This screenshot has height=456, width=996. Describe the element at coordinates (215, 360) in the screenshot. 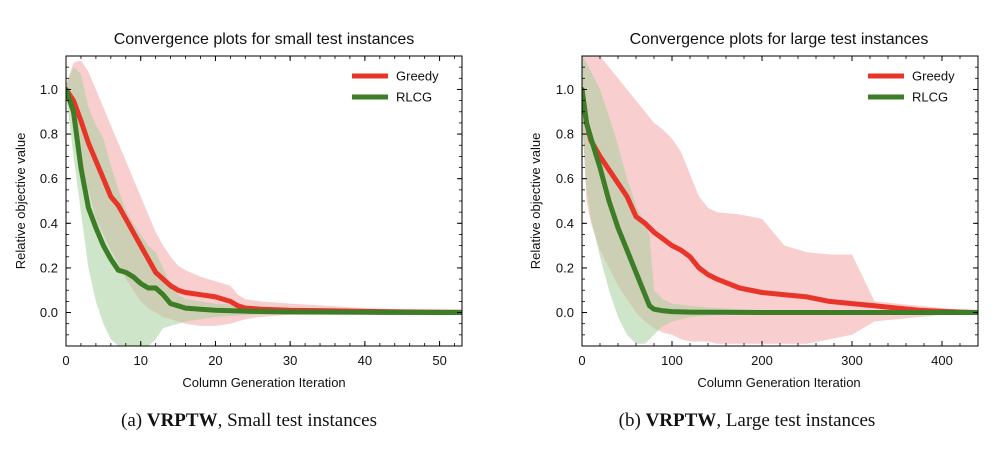

I see `x-tick-label: 20` at that location.